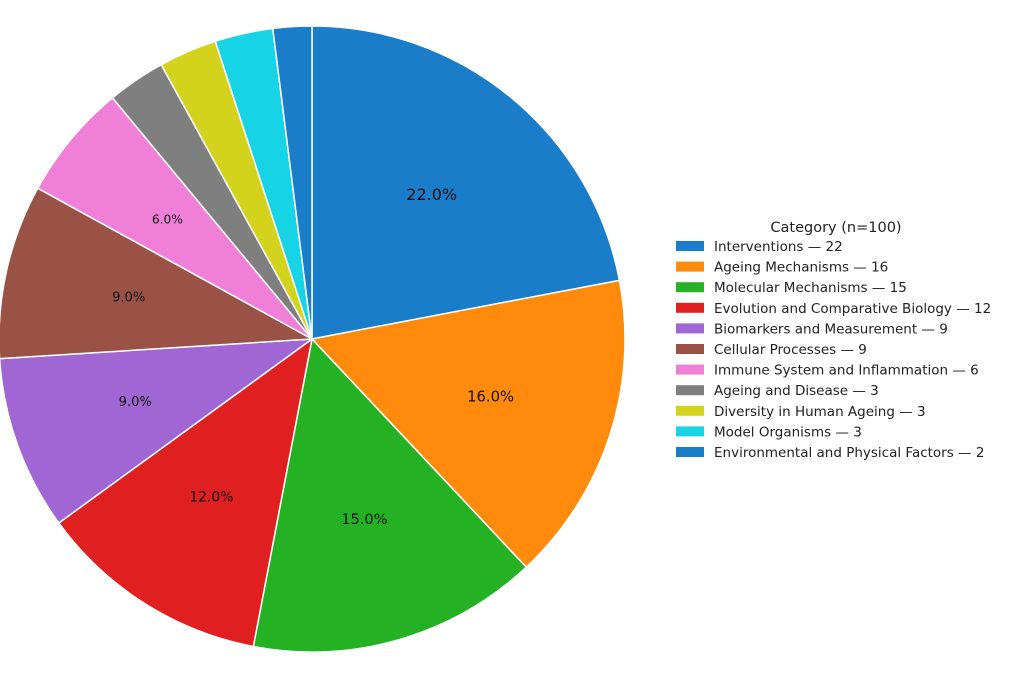 The width and height of the screenshot is (1024, 677). Describe the element at coordinates (778, 247) in the screenshot. I see `legend-entry: Interventions — 22` at that location.